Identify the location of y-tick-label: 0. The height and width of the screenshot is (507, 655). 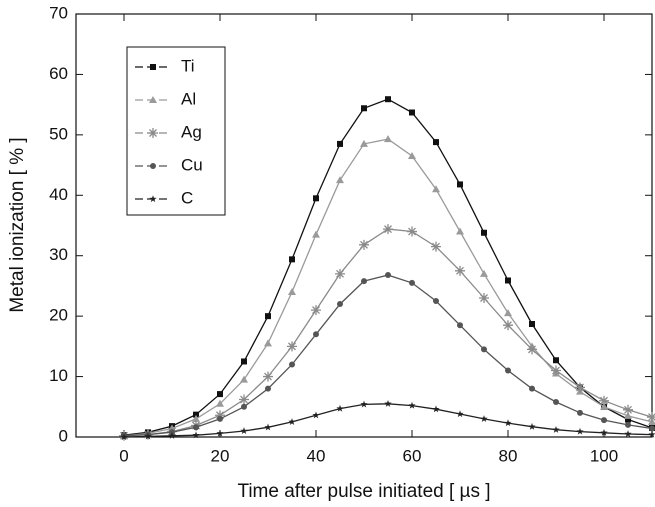
(63, 435).